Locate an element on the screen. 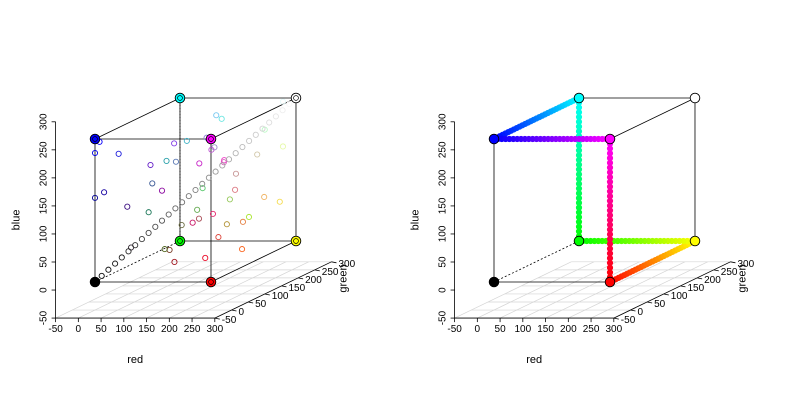 The image size is (800, 400). cube-edge is located at coordinates (253, 261).